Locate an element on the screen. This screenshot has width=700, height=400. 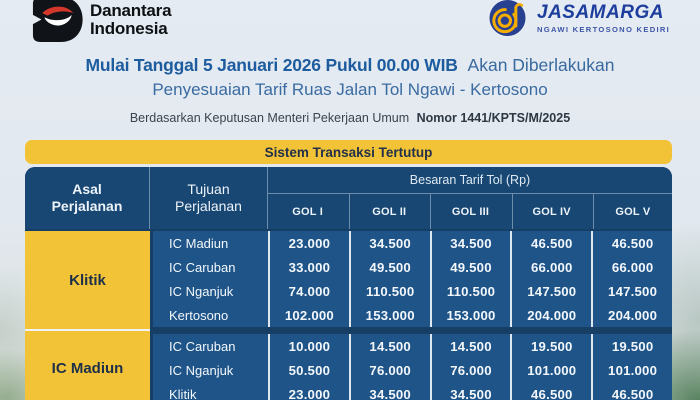
gol-headers: GOL I GOL II GOL III GOL IV GOL V is located at coordinates (470, 211).